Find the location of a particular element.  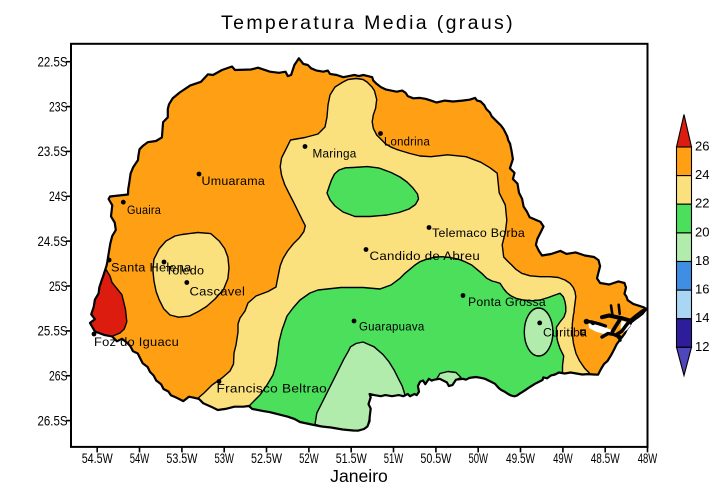

svg-text: 52.5W is located at coordinates (267, 458).